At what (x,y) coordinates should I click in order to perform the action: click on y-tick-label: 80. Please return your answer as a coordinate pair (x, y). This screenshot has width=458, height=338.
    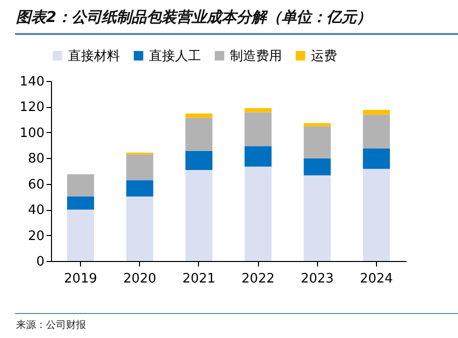
    Looking at the image, I should click on (36, 159).